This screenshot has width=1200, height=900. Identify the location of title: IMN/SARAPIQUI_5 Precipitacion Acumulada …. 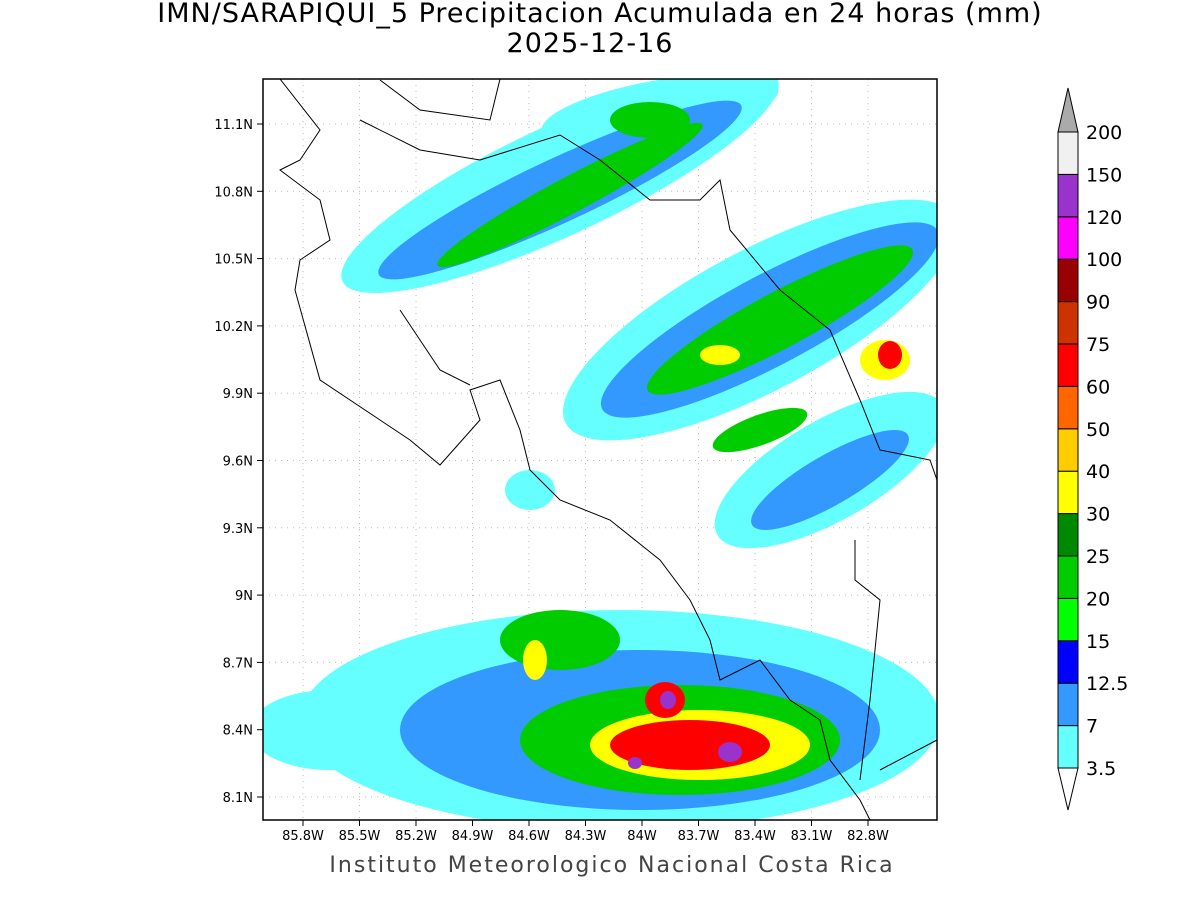
(599, 14).